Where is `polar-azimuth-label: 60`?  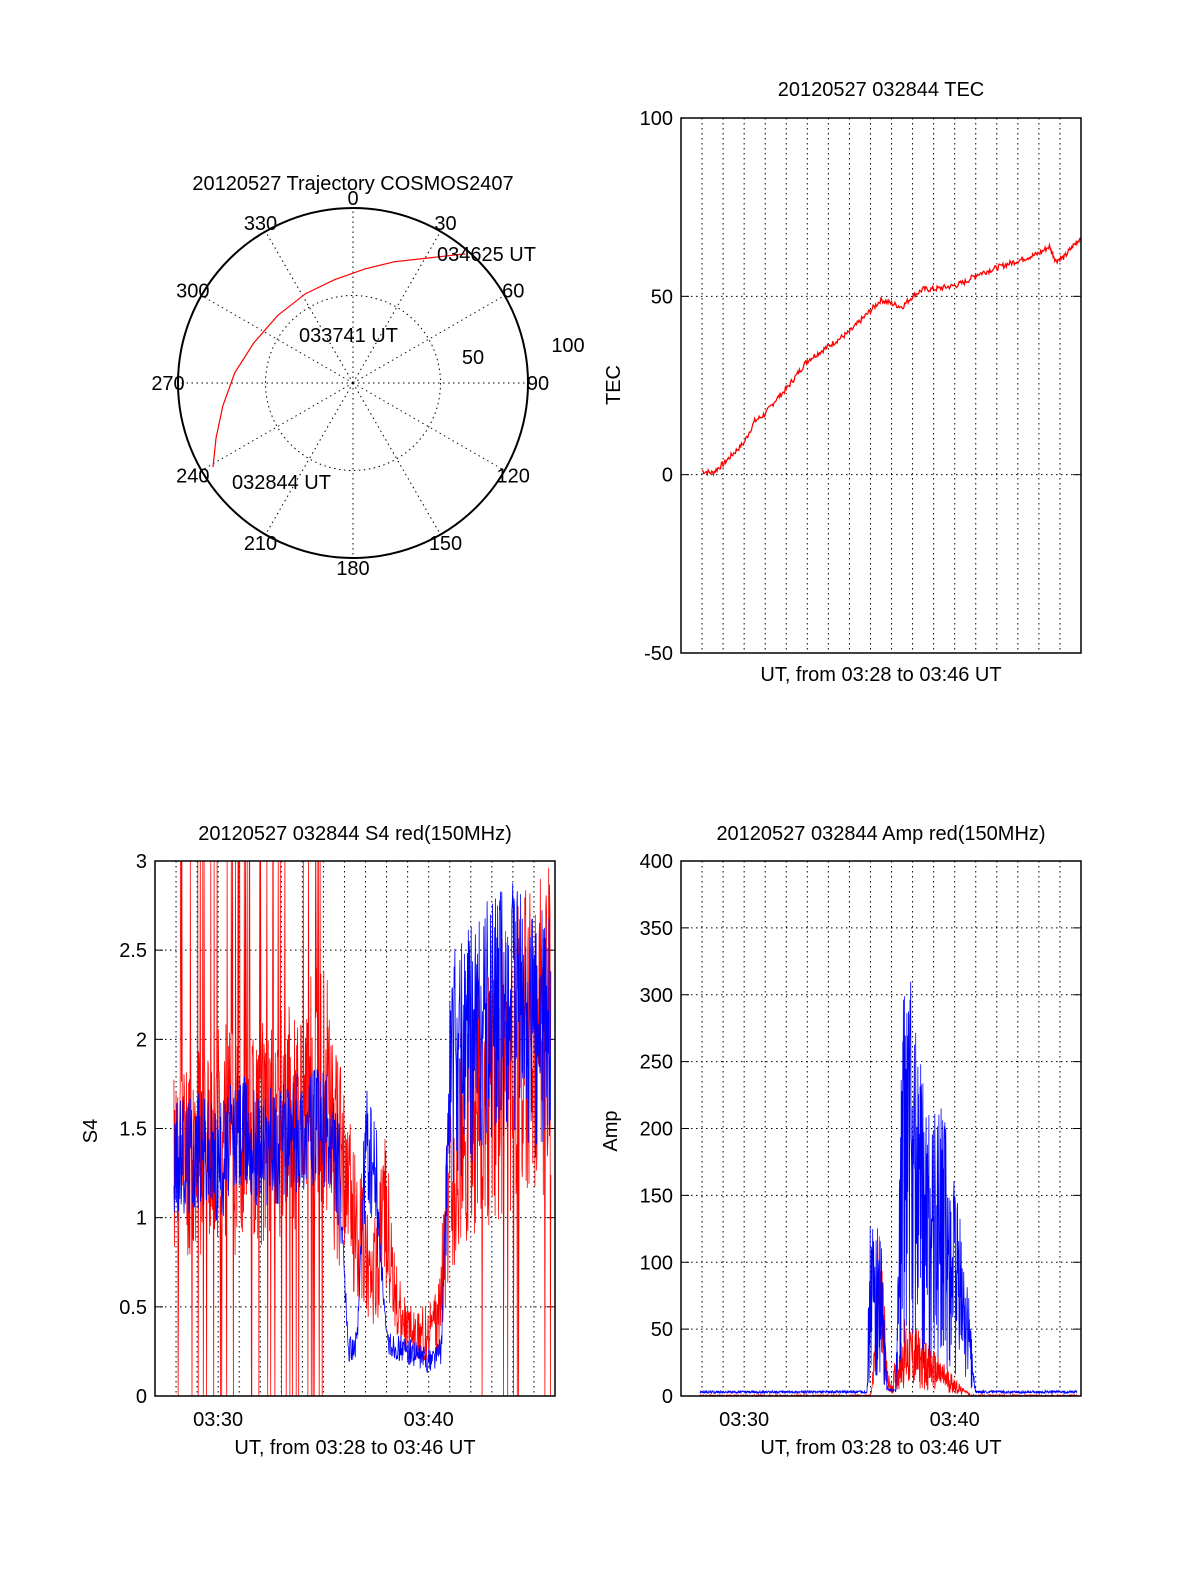 polar-azimuth-label: 60 is located at coordinates (513, 292).